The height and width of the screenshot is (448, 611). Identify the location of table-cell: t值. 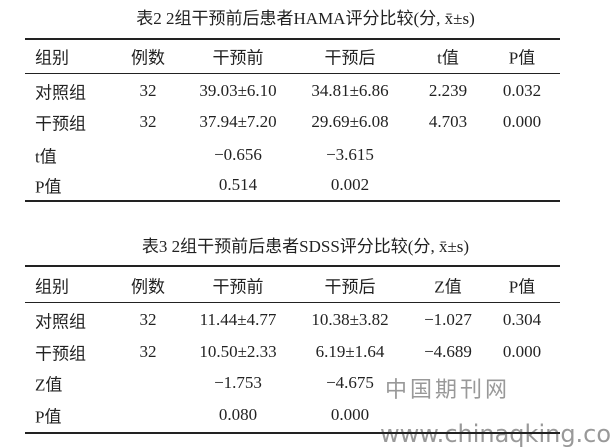
(46, 157).